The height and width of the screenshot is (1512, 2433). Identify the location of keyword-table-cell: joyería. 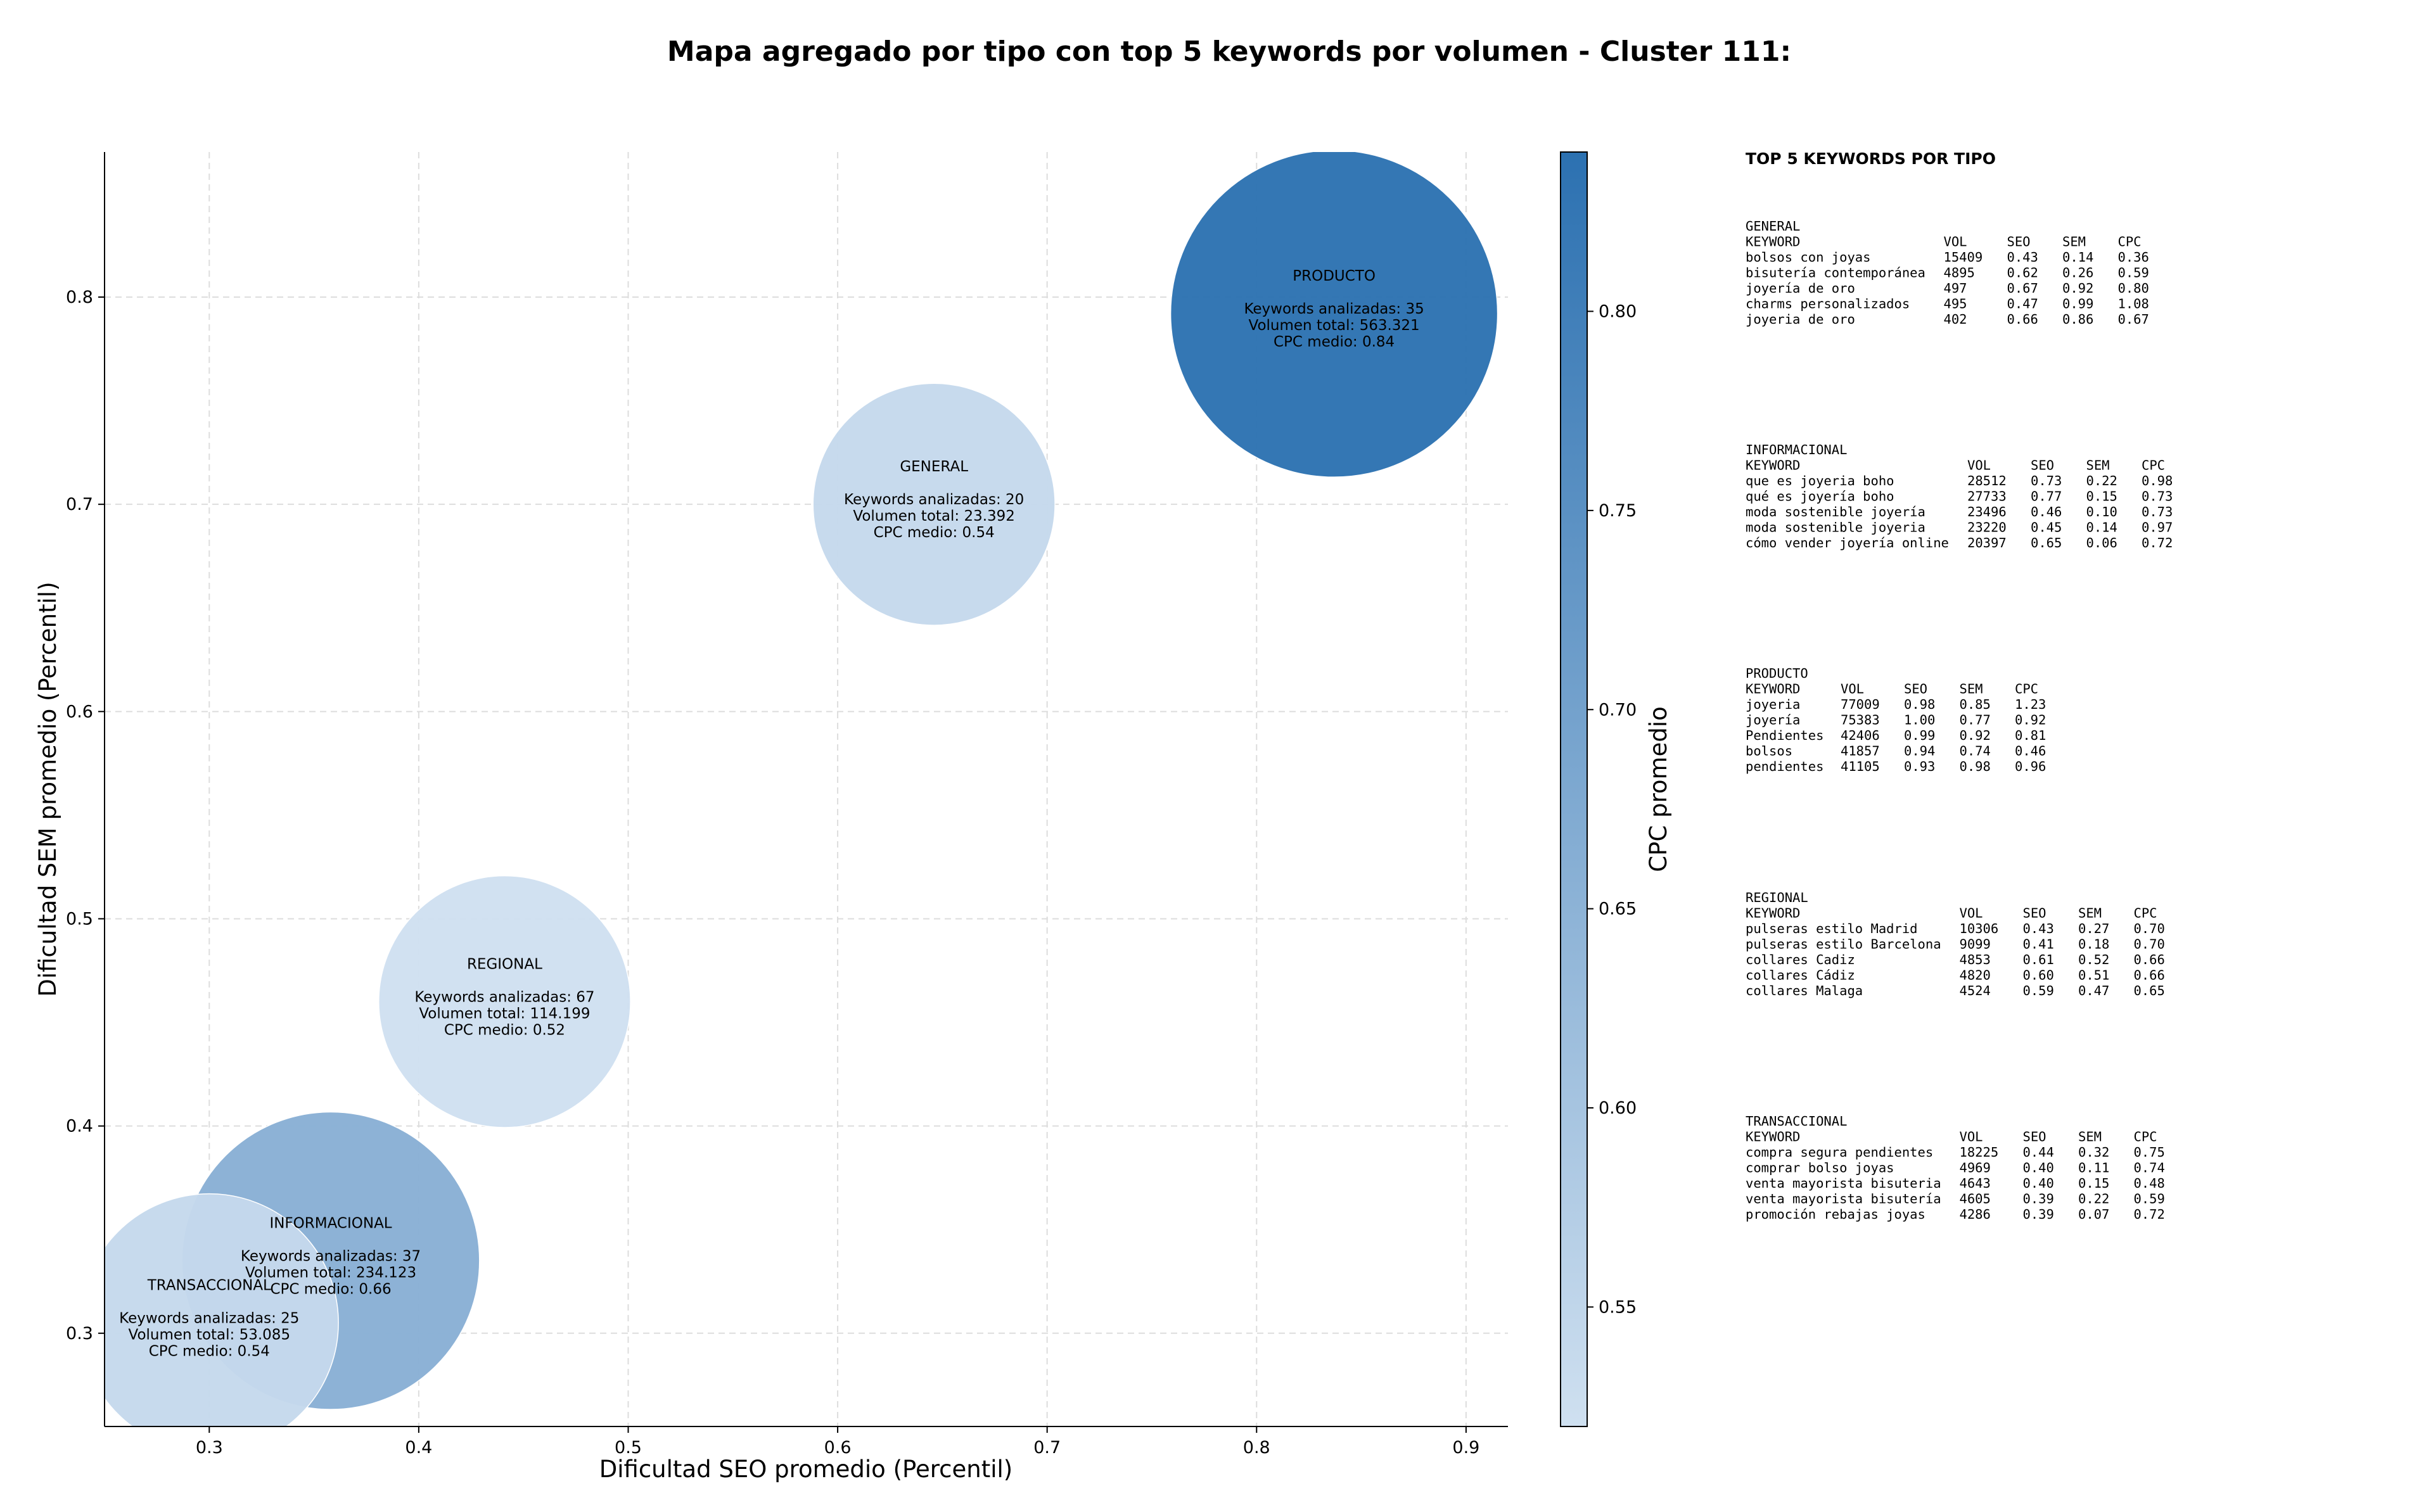
(1773, 720).